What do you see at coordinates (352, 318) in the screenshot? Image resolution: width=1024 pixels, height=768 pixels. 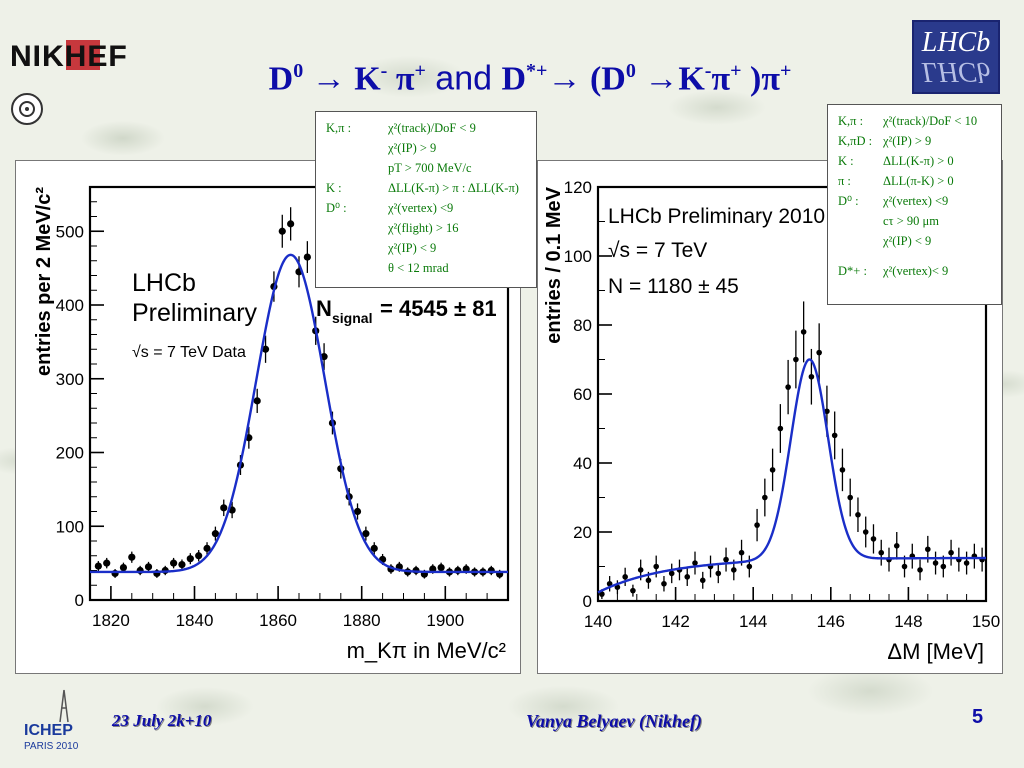 I see `n-signal-subscript: signal` at bounding box center [352, 318].